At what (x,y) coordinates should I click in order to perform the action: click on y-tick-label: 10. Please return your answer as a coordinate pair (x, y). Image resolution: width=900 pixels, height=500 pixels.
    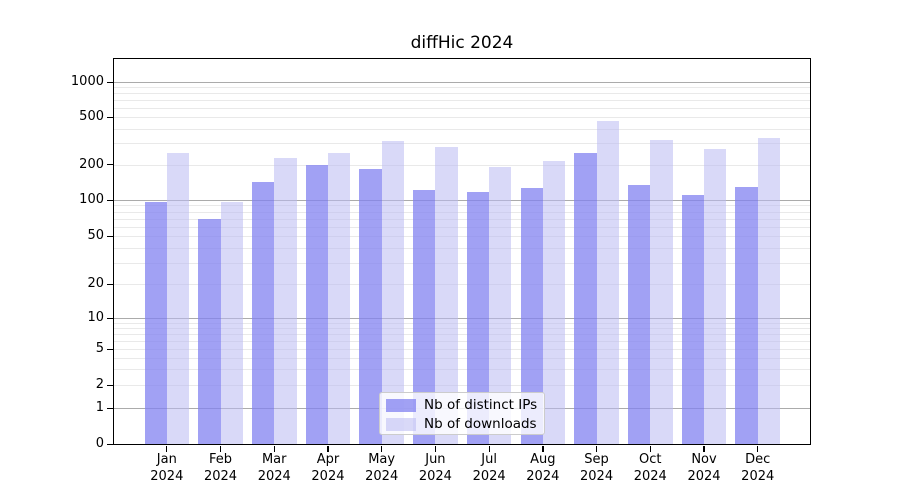
    Looking at the image, I should click on (95, 317).